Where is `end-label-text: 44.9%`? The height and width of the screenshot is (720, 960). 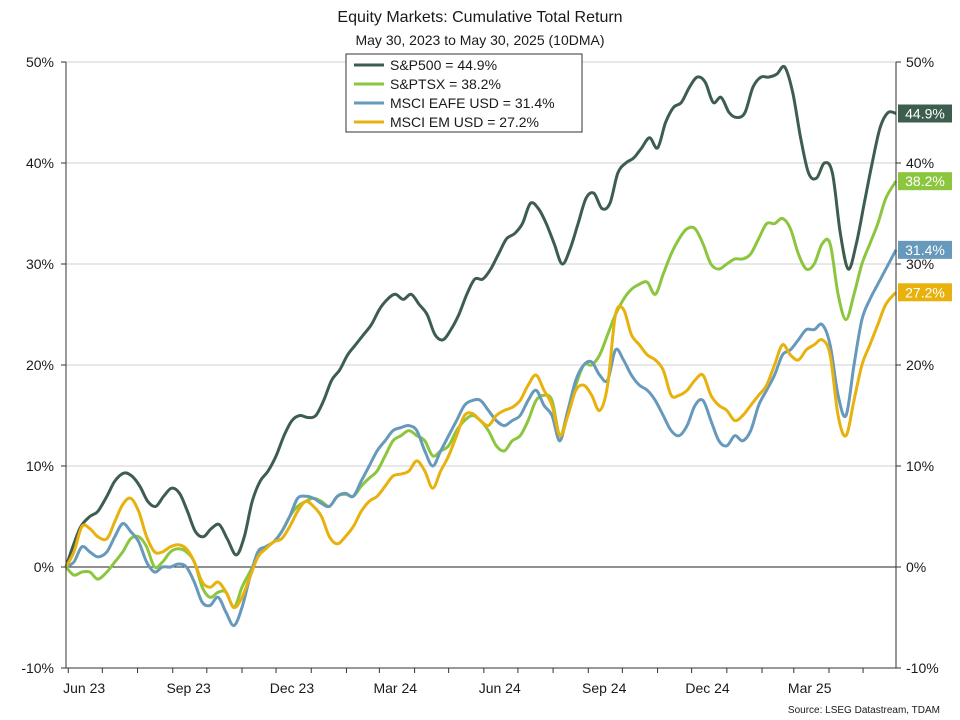
end-label-text: 44.9% is located at coordinates (925, 114).